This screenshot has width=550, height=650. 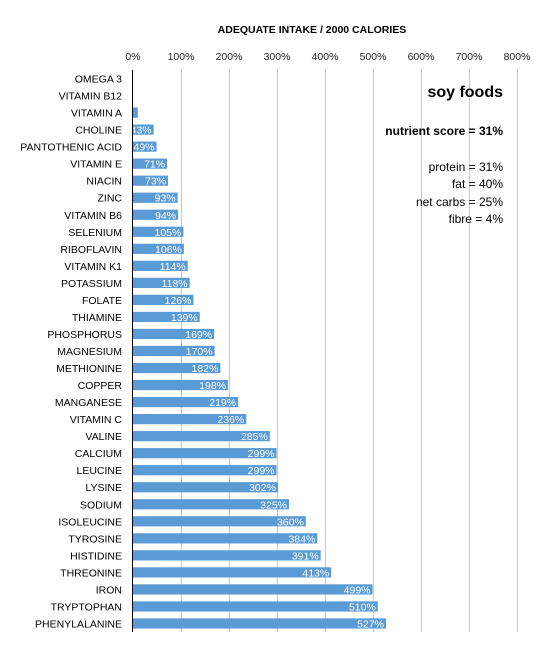 I want to click on bar-value-label: 169%, so click(x=198, y=335).